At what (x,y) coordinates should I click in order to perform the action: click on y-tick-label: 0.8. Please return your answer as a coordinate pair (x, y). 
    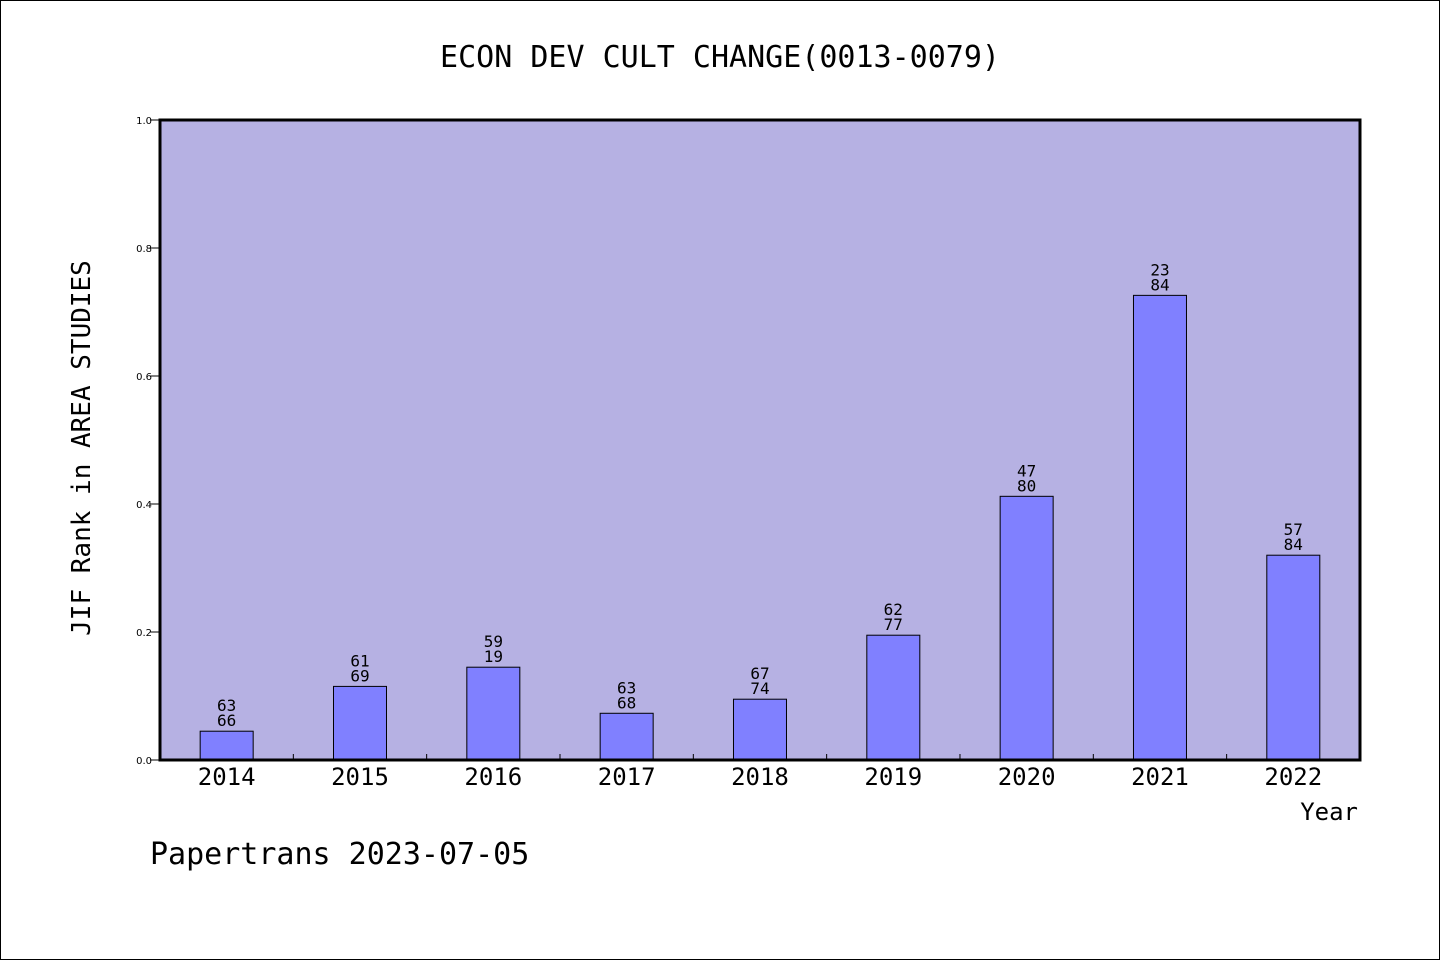
    Looking at the image, I should click on (144, 249).